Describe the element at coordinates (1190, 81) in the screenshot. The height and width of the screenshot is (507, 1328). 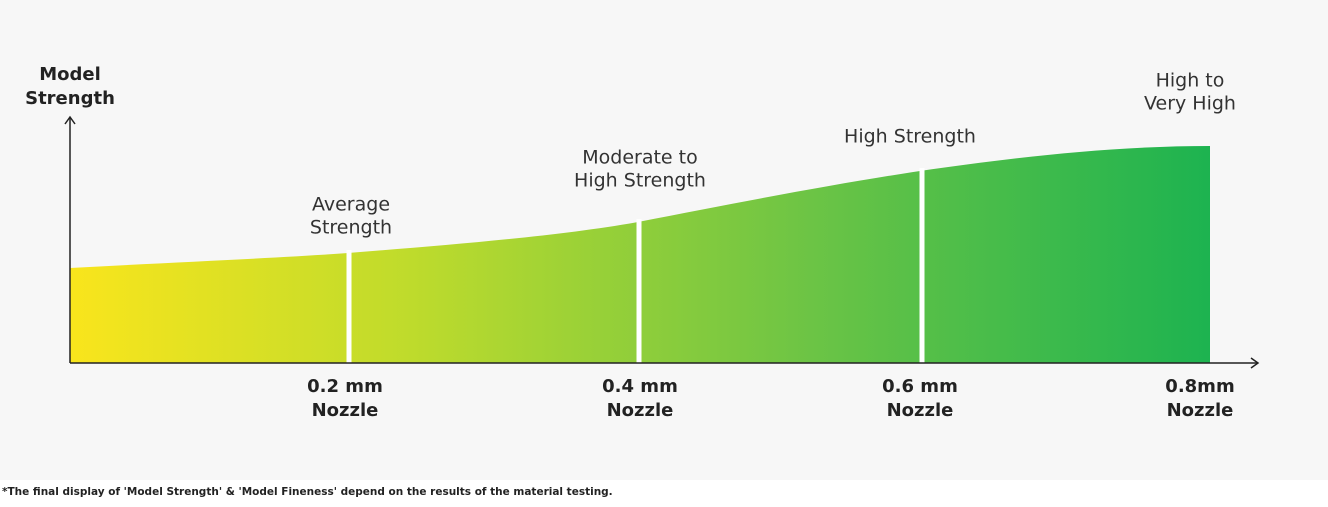
I see `strength-label: High to` at that location.